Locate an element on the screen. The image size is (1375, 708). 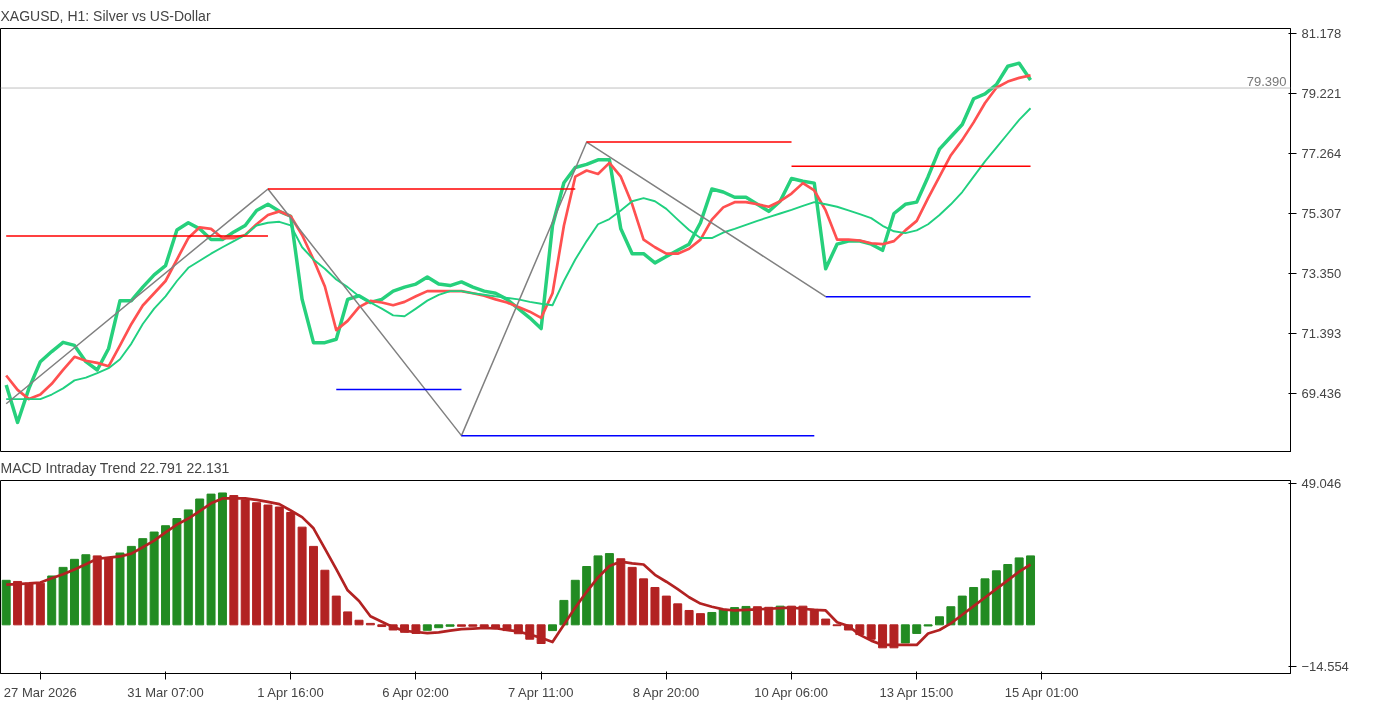
x-tick-label: 13 Apr 15:00 is located at coordinates (916, 692).